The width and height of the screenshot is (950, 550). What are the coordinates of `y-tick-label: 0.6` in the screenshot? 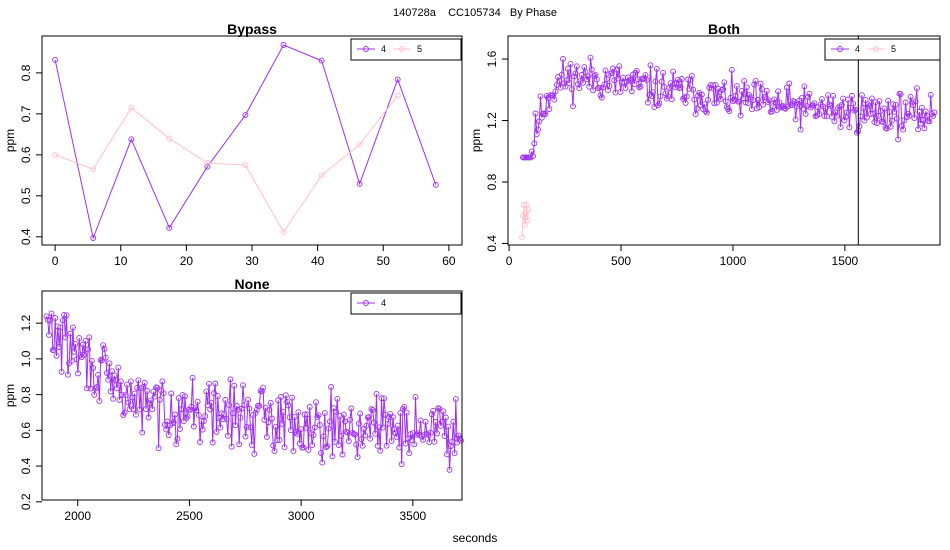 It's located at (26, 430).